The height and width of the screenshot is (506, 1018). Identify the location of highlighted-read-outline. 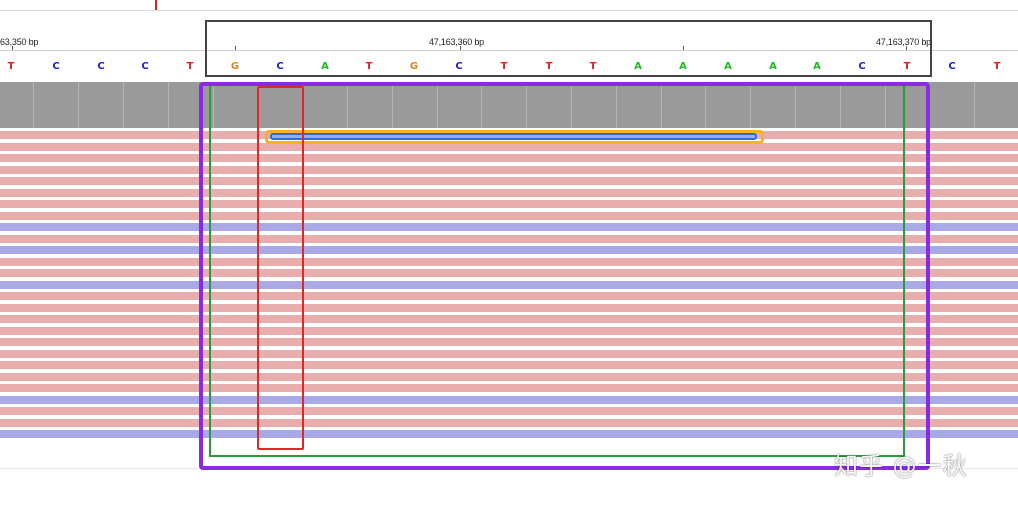
(514, 137).